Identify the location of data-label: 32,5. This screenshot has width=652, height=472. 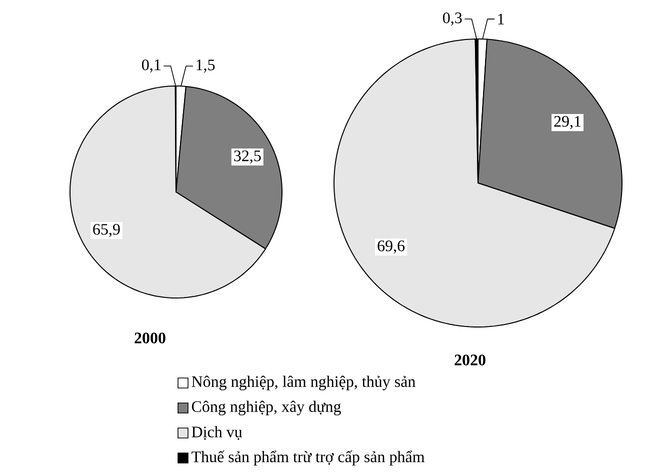
(247, 157).